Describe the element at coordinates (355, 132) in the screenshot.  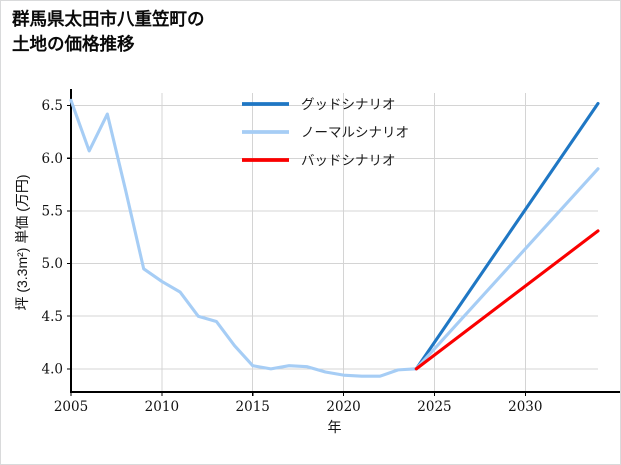
I see `legend-label-ノーマルシナリオ: ノーマルシナリオ` at that location.